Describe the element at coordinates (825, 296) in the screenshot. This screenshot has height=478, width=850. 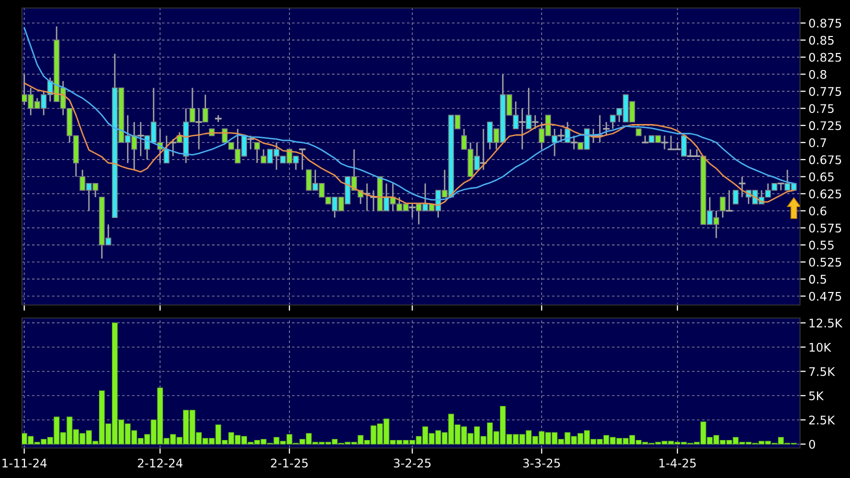
I see `y-tick-label: 0.475` at that location.